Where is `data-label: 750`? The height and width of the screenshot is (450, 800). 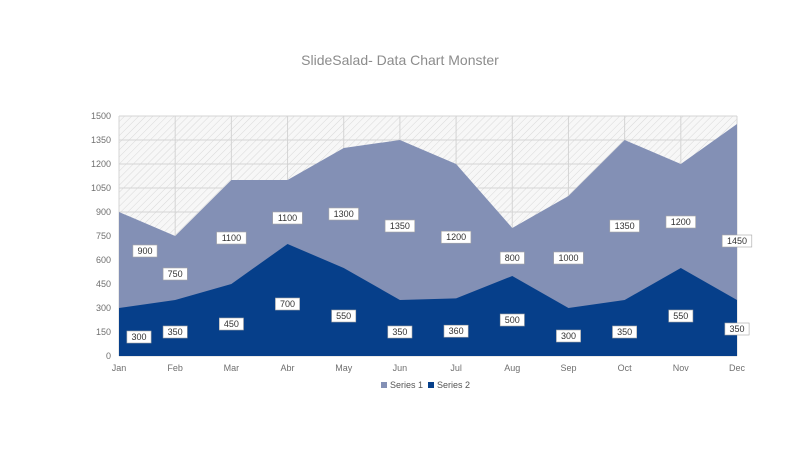 data-label: 750 is located at coordinates (175, 274).